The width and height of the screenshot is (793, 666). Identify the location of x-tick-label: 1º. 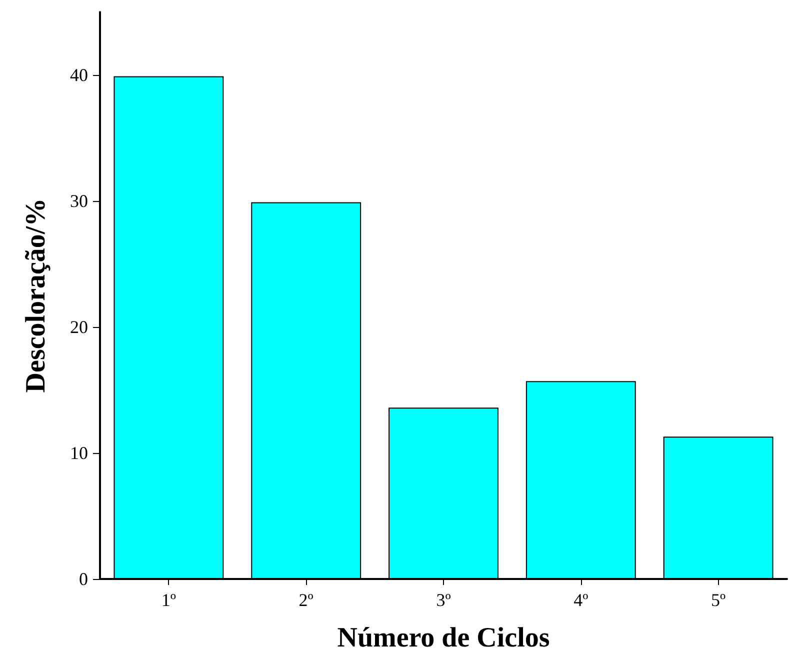
(168, 600).